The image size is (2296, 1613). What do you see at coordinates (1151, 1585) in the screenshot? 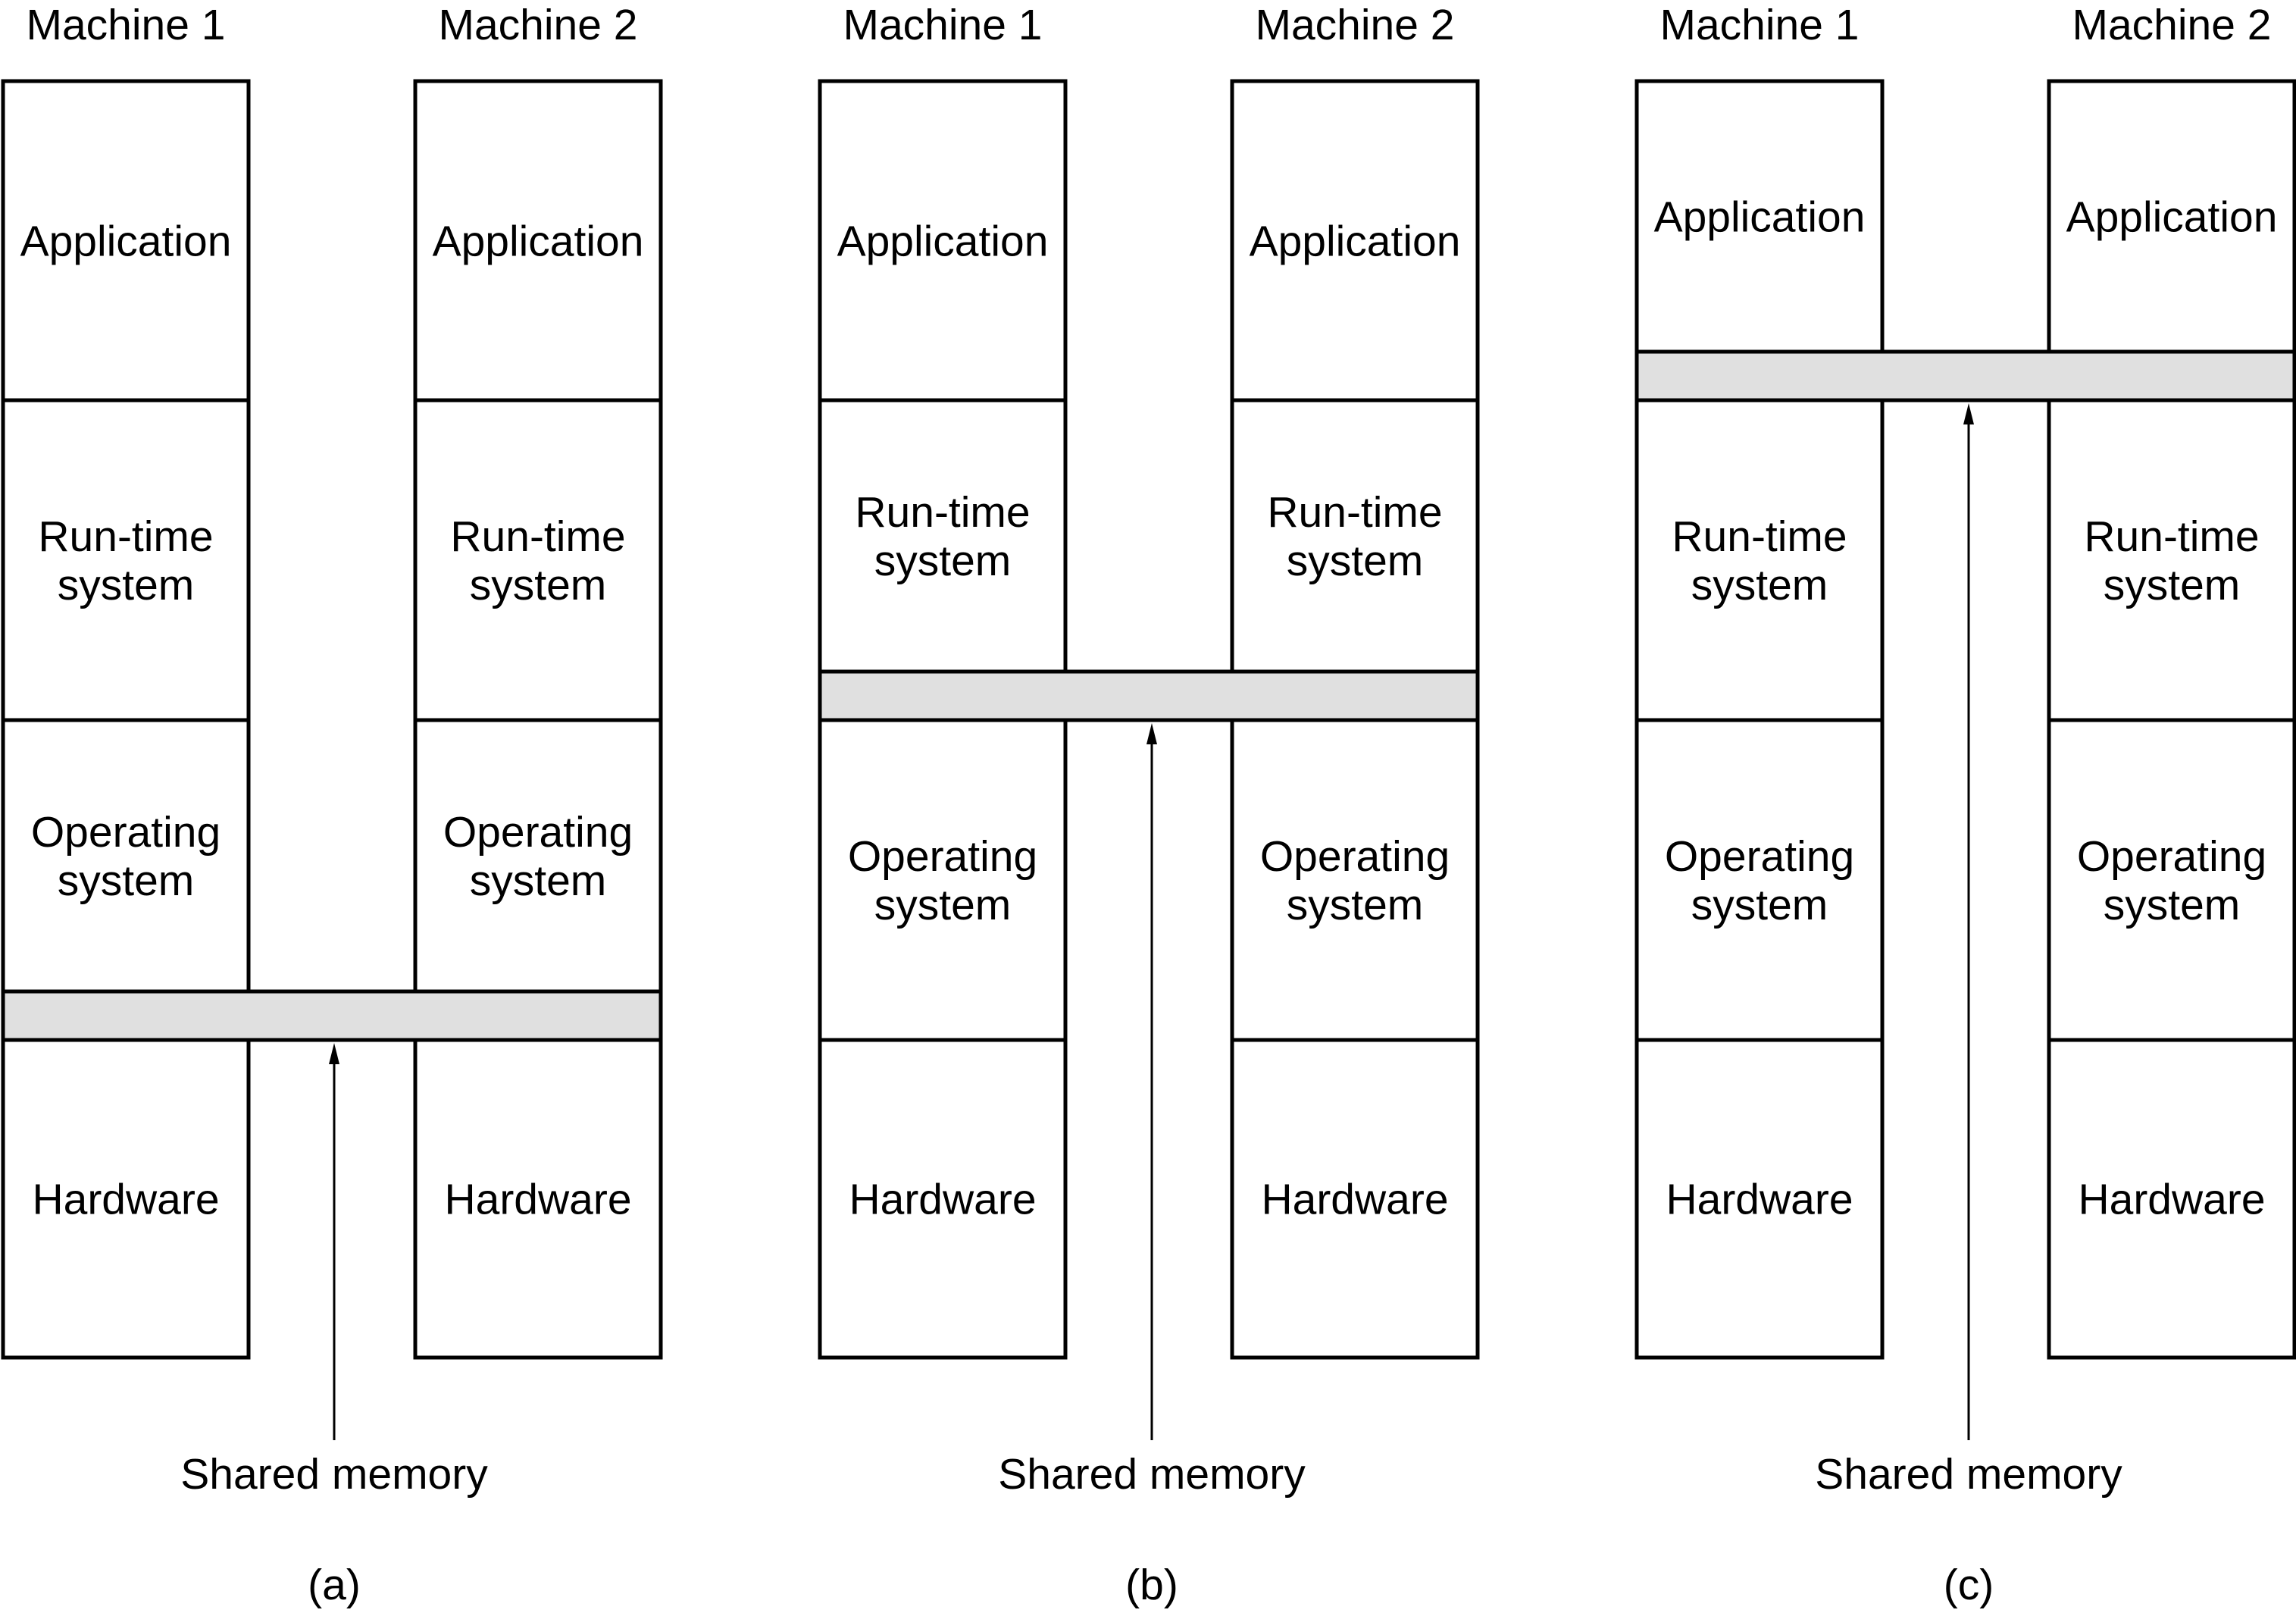
I see `panel-caption: (b)` at bounding box center [1151, 1585].